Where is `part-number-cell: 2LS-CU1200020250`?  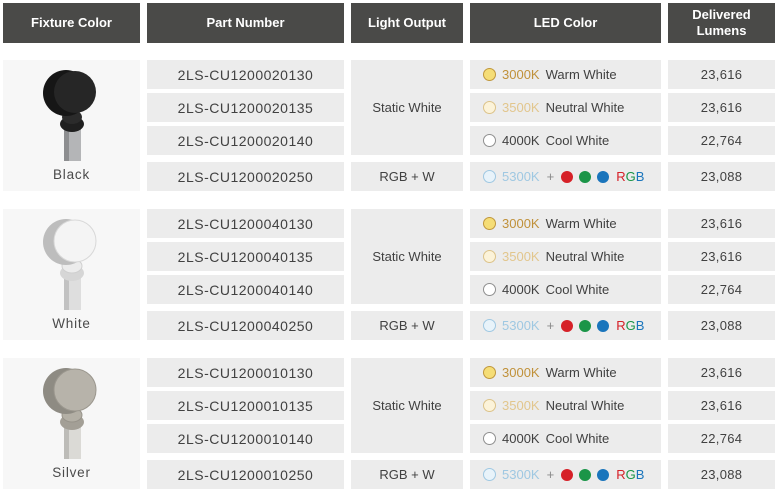
part-number-cell: 2LS-CU1200020250 is located at coordinates (245, 176).